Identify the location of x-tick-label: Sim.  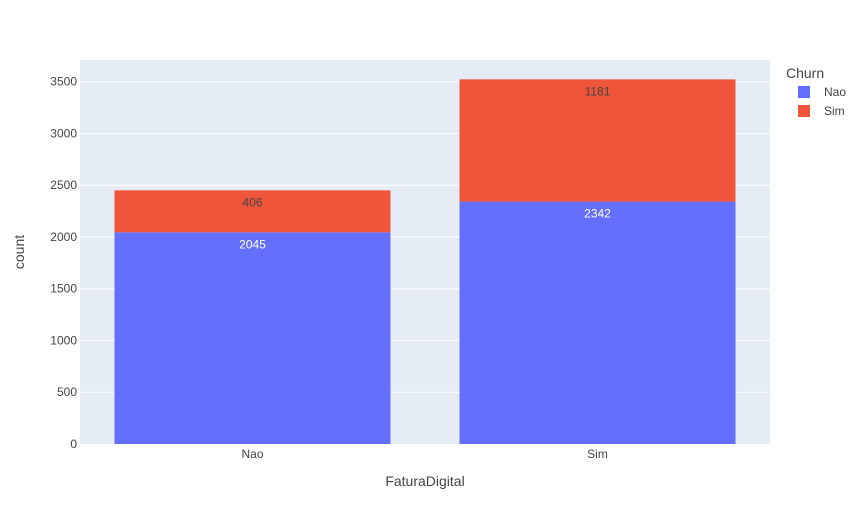
(597, 454).